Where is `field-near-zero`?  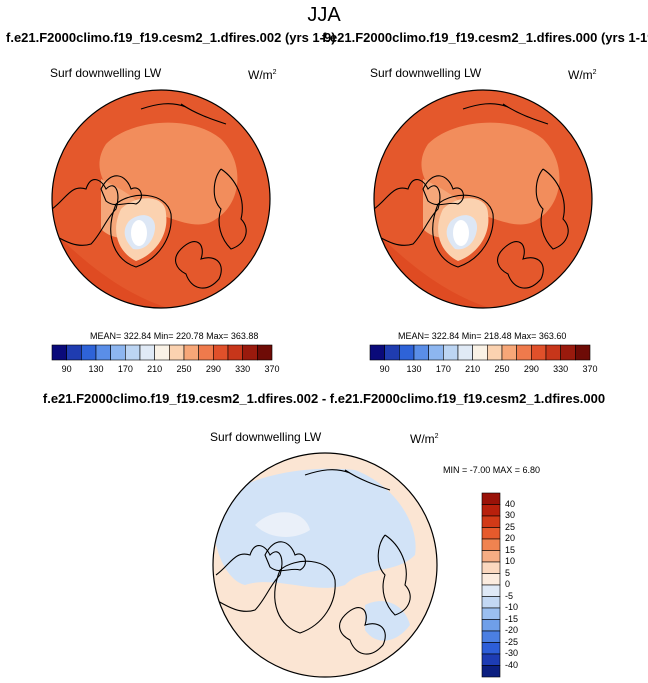
field-near-zero is located at coordinates (282, 524).